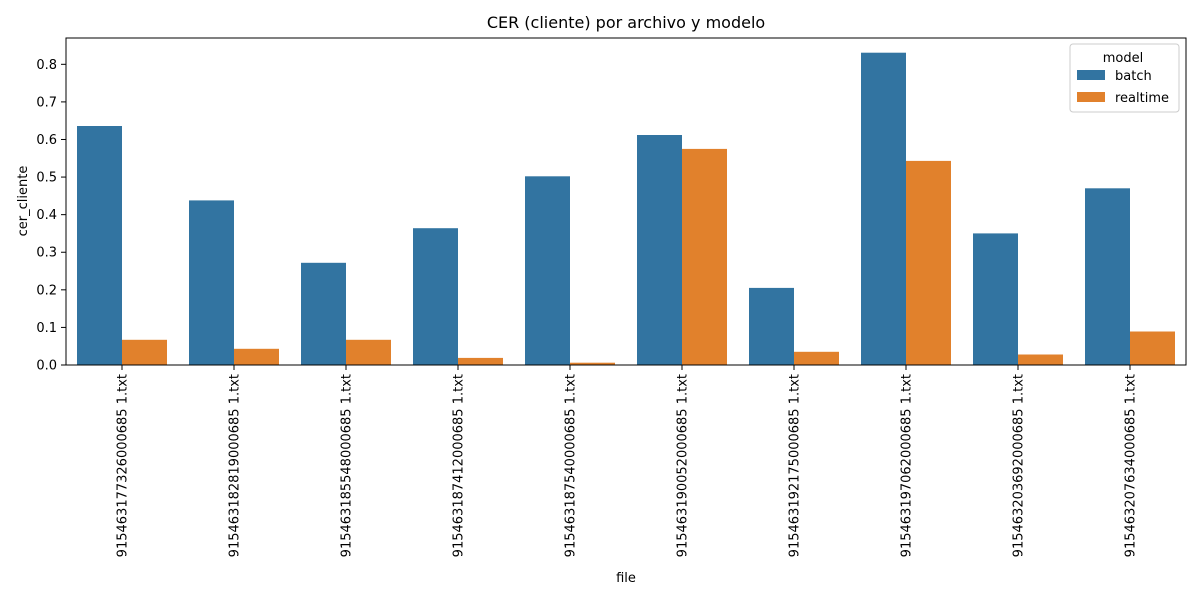 The height and width of the screenshot is (600, 1200). What do you see at coordinates (1091, 97) in the screenshot?
I see `legend-swatch-realtime` at bounding box center [1091, 97].